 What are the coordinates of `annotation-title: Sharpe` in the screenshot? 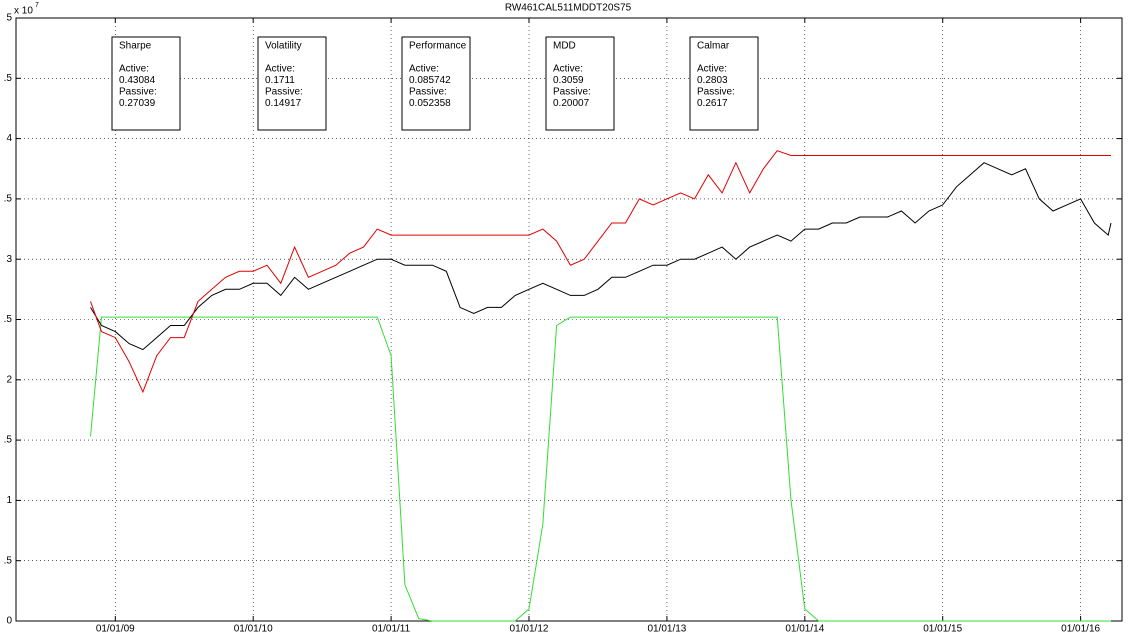 It's located at (135, 46).